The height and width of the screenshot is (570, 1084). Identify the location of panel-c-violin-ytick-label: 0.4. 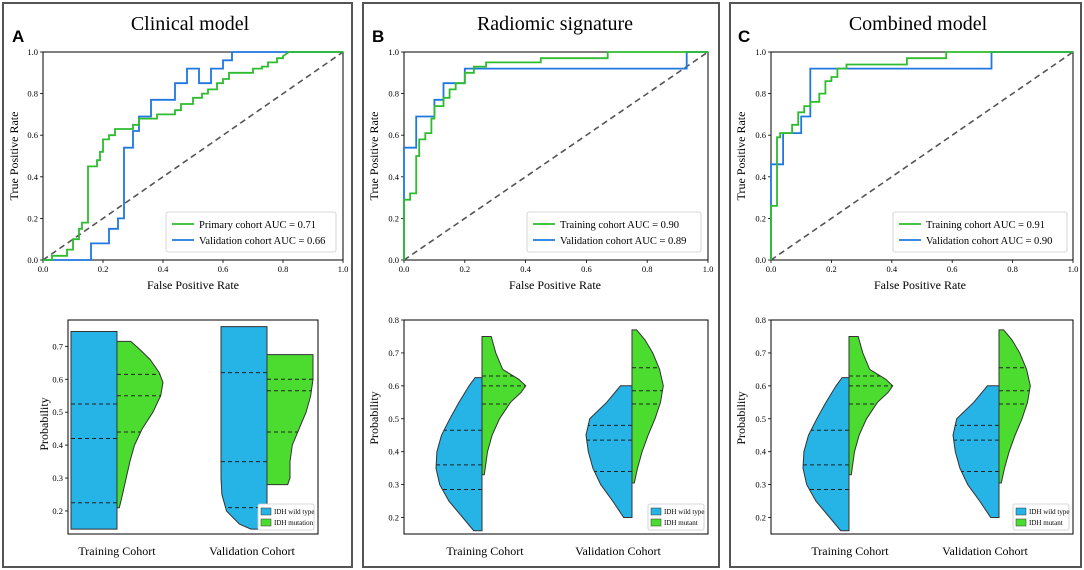
(760, 452).